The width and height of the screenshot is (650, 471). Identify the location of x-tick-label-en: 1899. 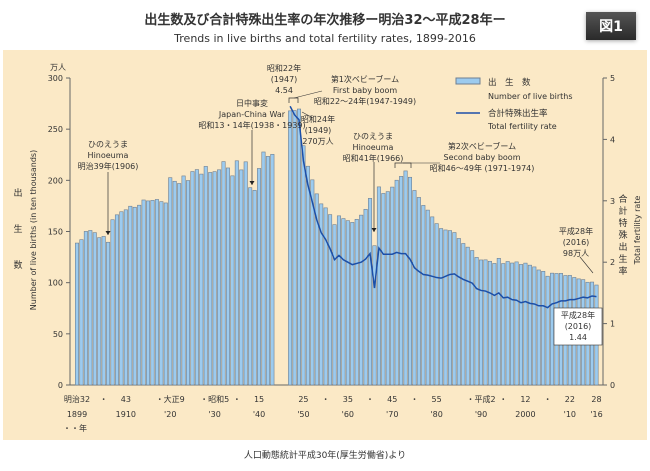
(77, 414).